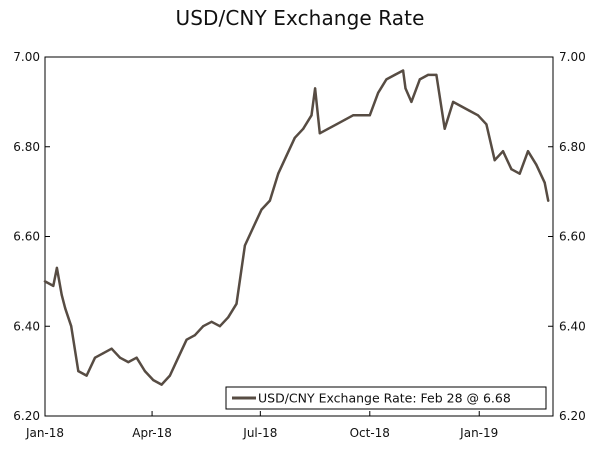 This screenshot has height=453, width=600. Describe the element at coordinates (26, 57) in the screenshot. I see `left-y-tick-label: 7.00` at that location.